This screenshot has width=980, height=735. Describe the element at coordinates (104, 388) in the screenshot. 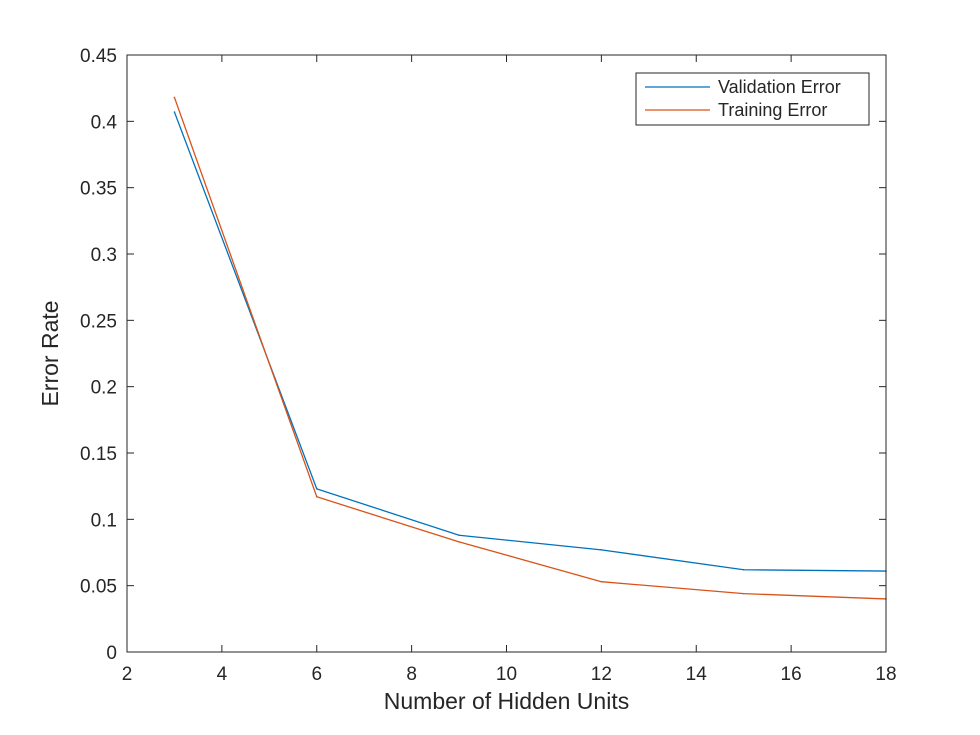

I see `y-tick-label: 0.2` at that location.